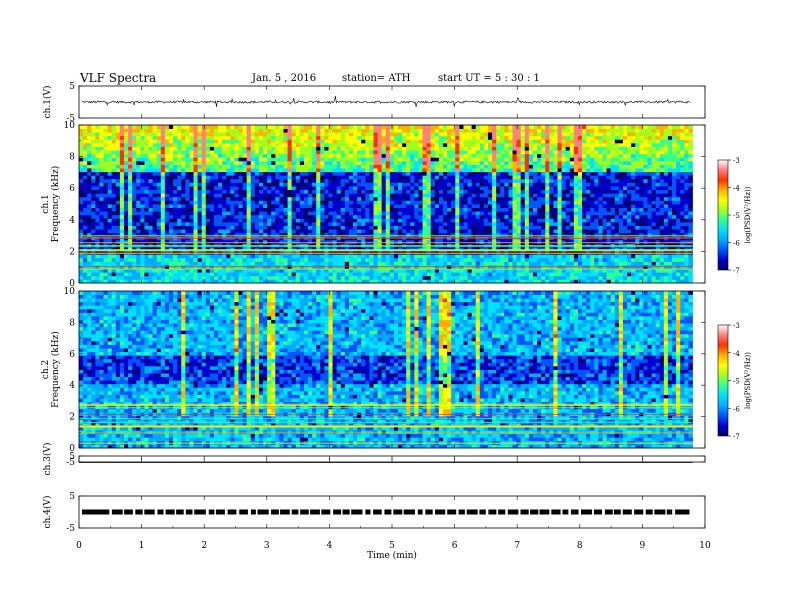 This screenshot has width=792, height=612. I want to click on x-tick-label: 6, so click(455, 546).